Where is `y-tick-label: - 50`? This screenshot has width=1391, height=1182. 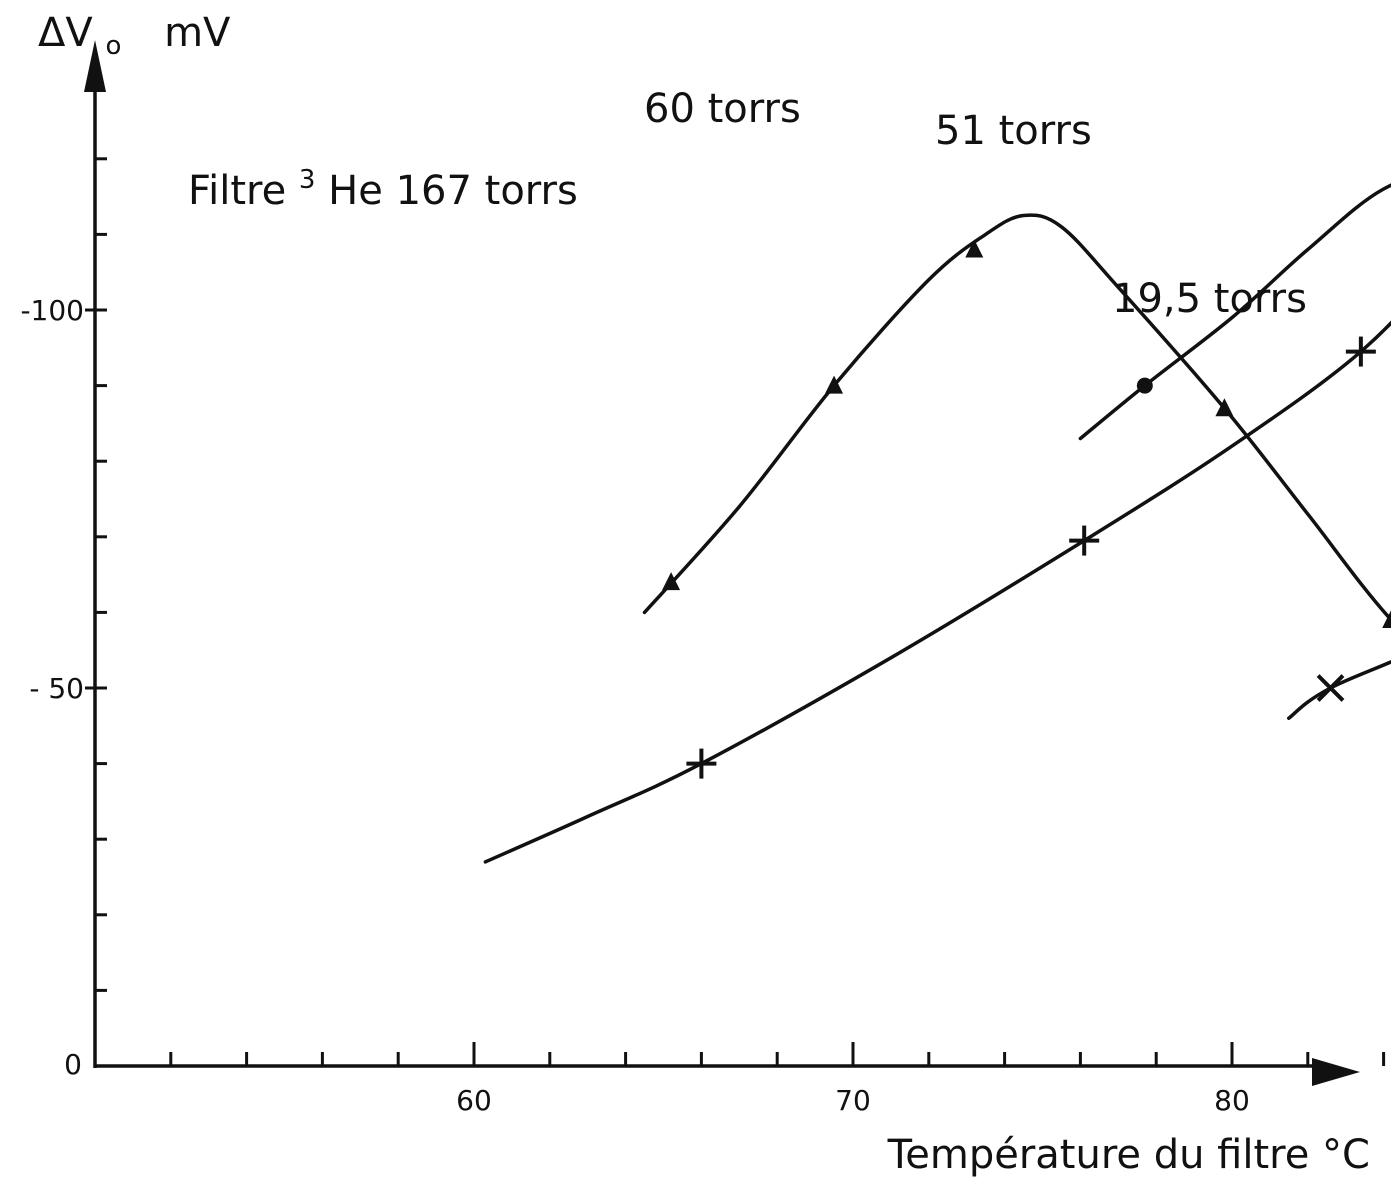 y-tick-label: - 50 is located at coordinates (56, 688).